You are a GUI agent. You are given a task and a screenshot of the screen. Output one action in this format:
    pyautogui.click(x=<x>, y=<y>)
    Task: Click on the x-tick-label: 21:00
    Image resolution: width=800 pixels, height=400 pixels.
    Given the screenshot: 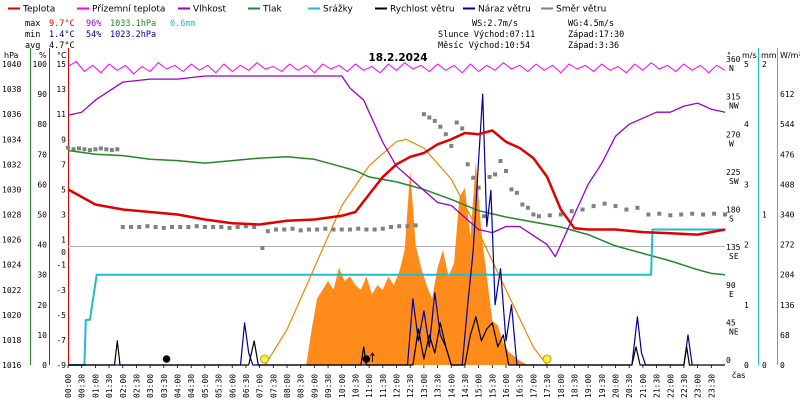 What is the action you would take?
    pyautogui.click(x=643, y=386)
    